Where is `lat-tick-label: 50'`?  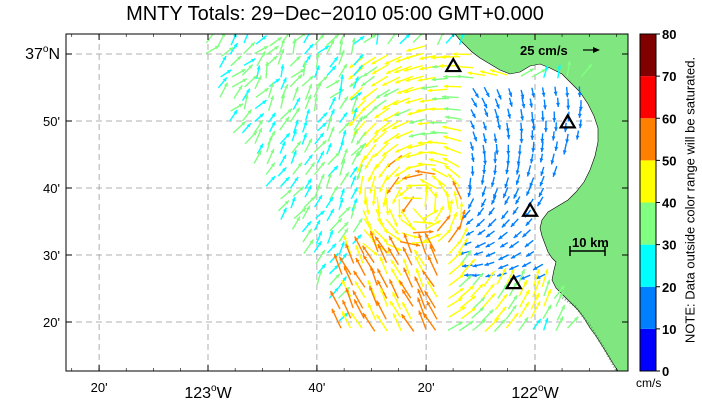 lat-tick-label: 50' is located at coordinates (51, 121).